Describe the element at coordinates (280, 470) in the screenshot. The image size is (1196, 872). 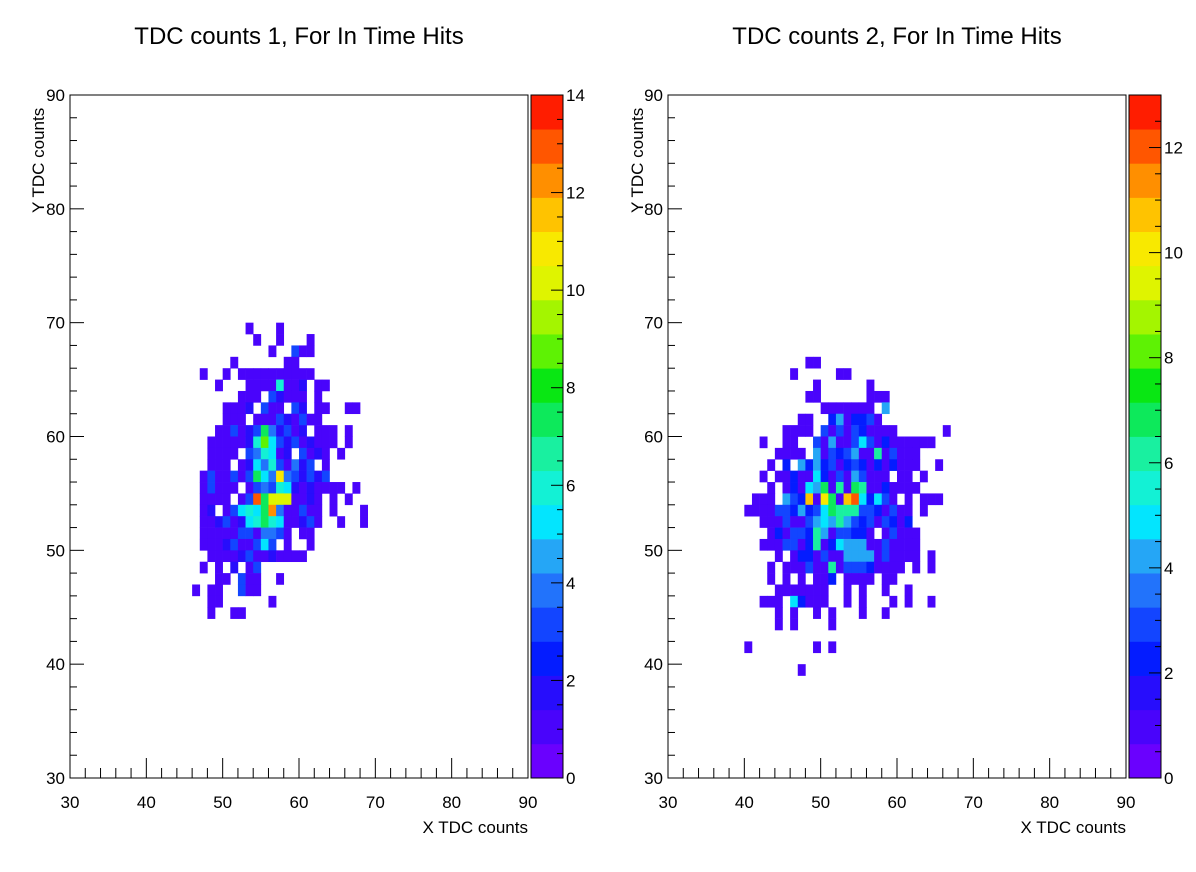
I see `heatmap-cells` at that location.